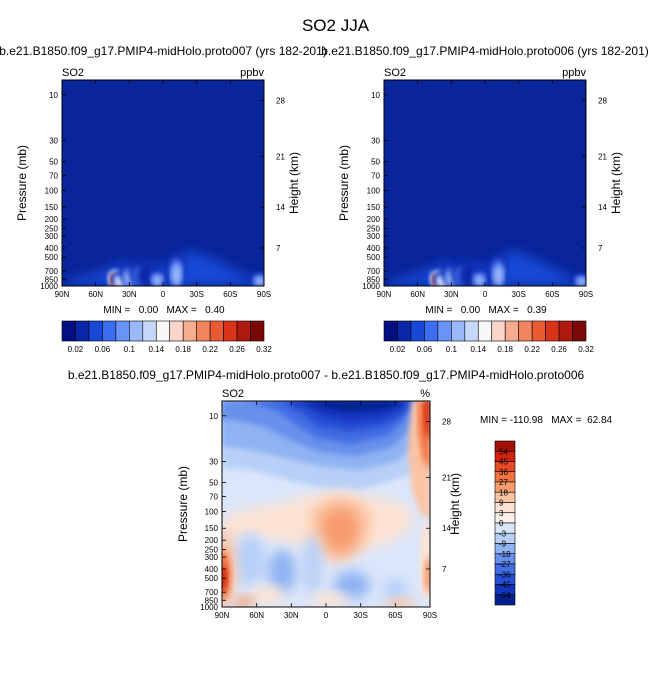  I want to click on x-tick-label: 30N, so click(451, 294).